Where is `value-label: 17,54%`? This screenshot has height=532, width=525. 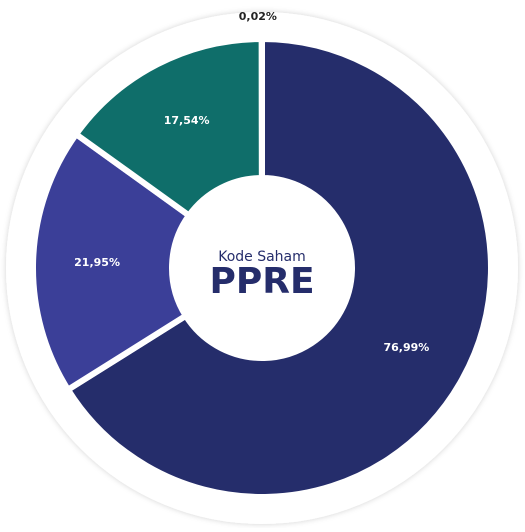
value-label: 17,54% is located at coordinates (187, 120).